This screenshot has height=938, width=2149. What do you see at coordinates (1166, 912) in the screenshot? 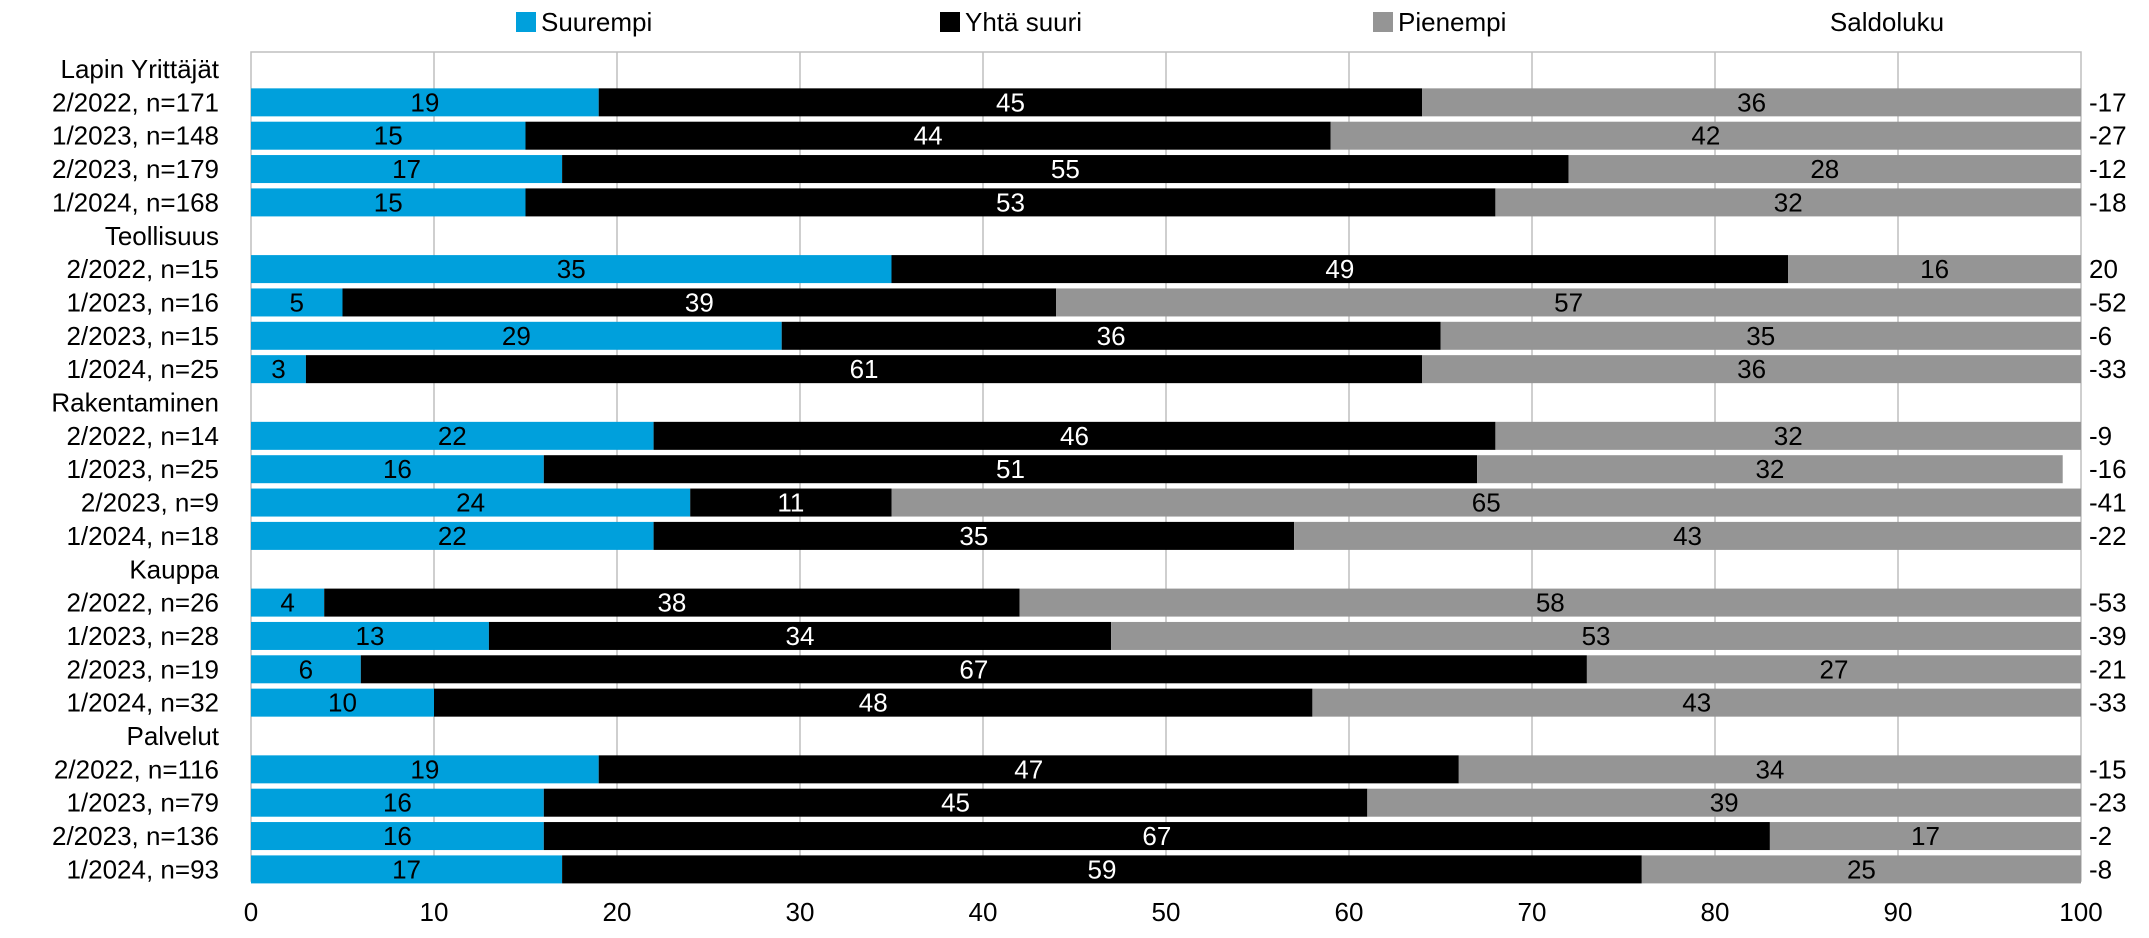
I see `x-tick-label: 50` at bounding box center [1166, 912].